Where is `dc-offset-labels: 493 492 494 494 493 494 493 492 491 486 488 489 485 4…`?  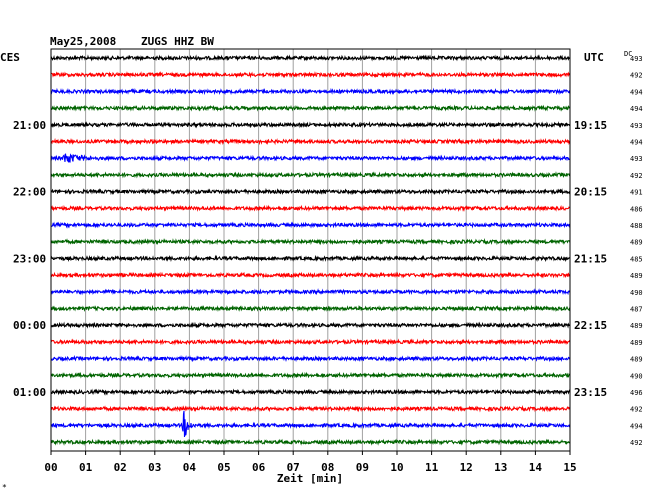
dc-offset-labels: 493 492 494 494 493 494 493 492 491 486 488 489 485 4… is located at coordinates (636, 251).